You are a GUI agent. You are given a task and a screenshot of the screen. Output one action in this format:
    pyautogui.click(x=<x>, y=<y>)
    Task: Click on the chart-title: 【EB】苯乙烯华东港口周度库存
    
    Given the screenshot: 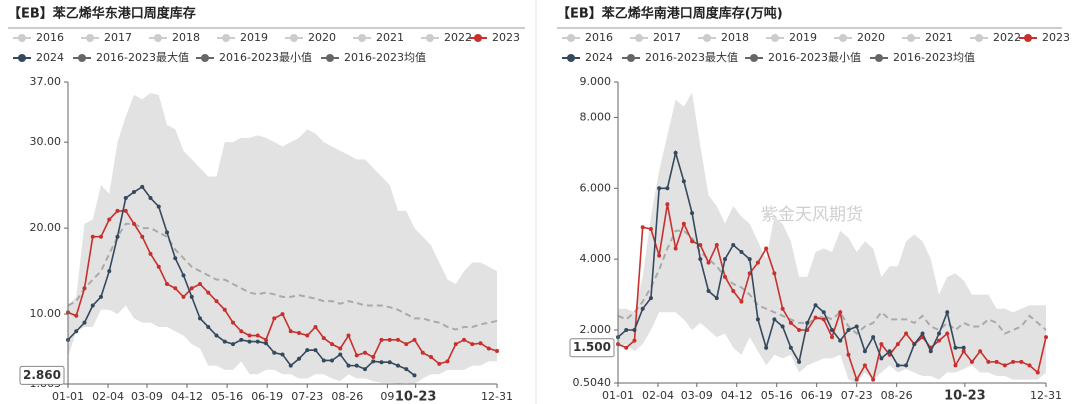 What is the action you would take?
    pyautogui.click(x=102, y=14)
    